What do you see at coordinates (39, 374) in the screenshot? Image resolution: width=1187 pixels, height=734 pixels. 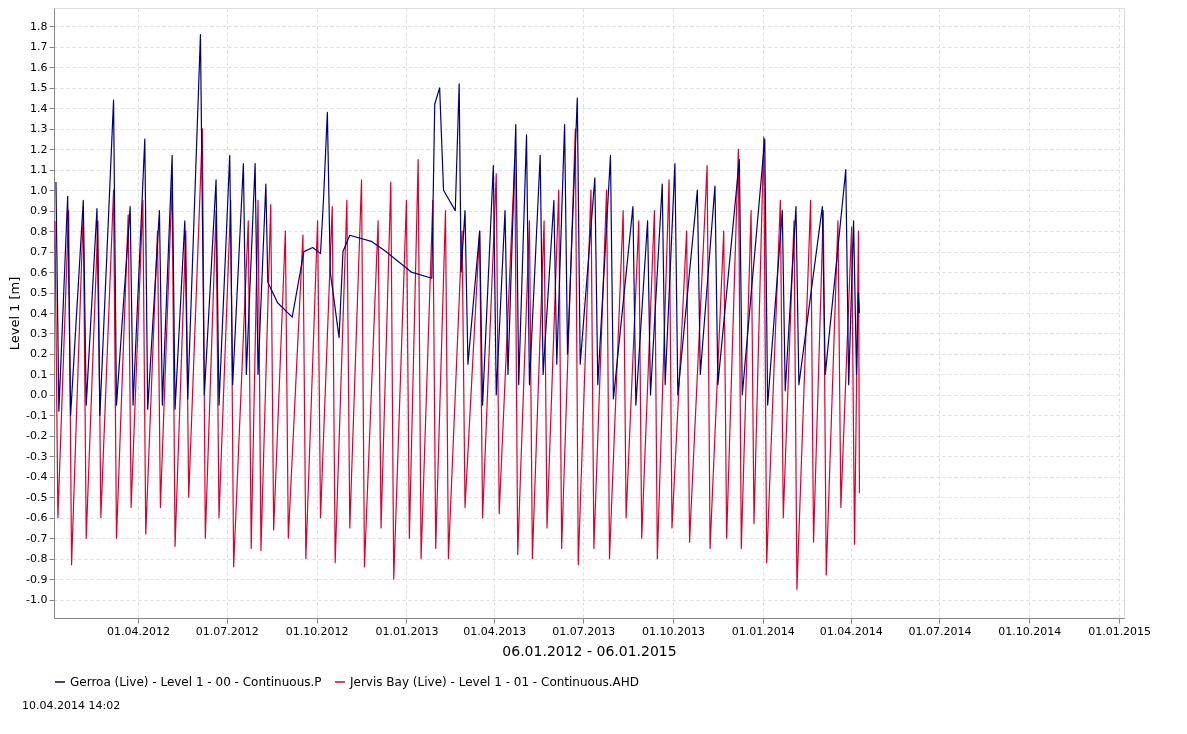 I see `y-tick-label: 0.1` at bounding box center [39, 374].